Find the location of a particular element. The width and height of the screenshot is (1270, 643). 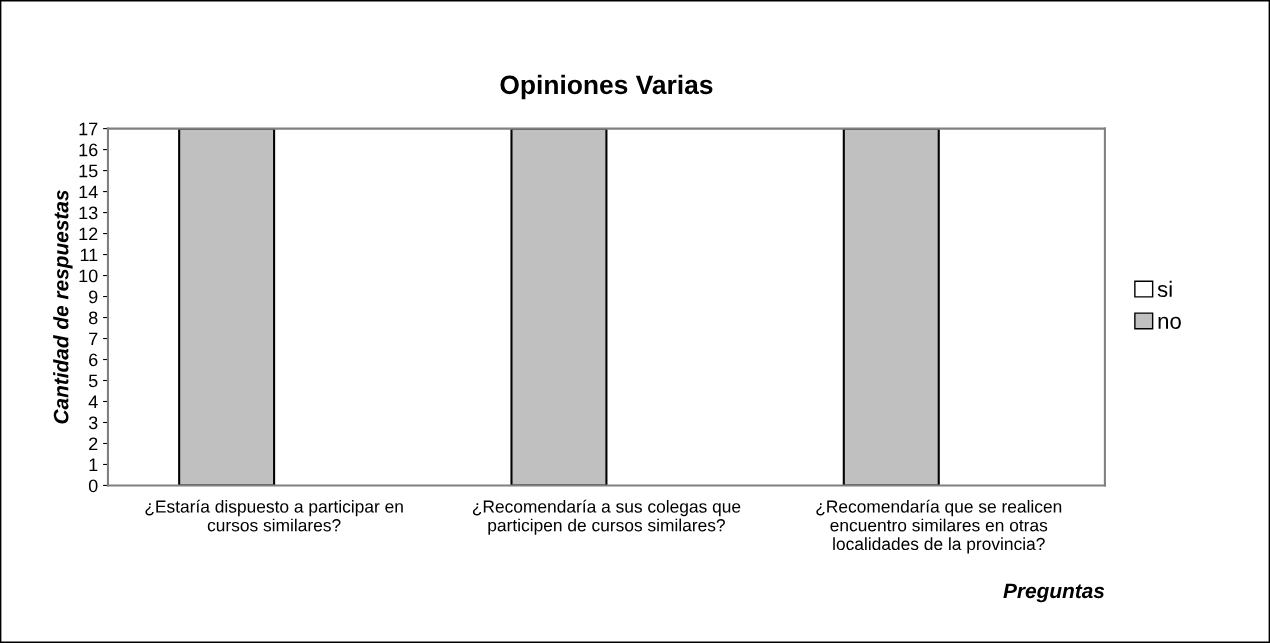

y-tick-label: 14 is located at coordinates (88, 192).